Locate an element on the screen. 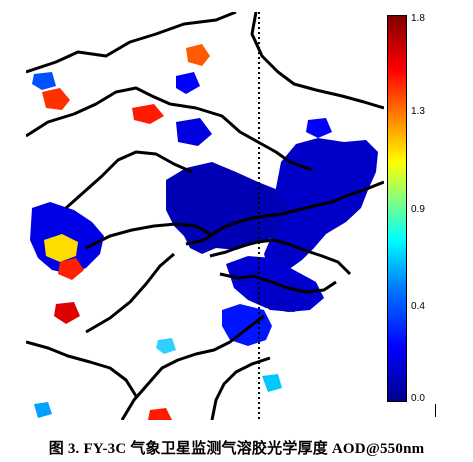 The width and height of the screenshot is (473, 462). colorbar-tick-0-9: 0.9 is located at coordinates (418, 209).